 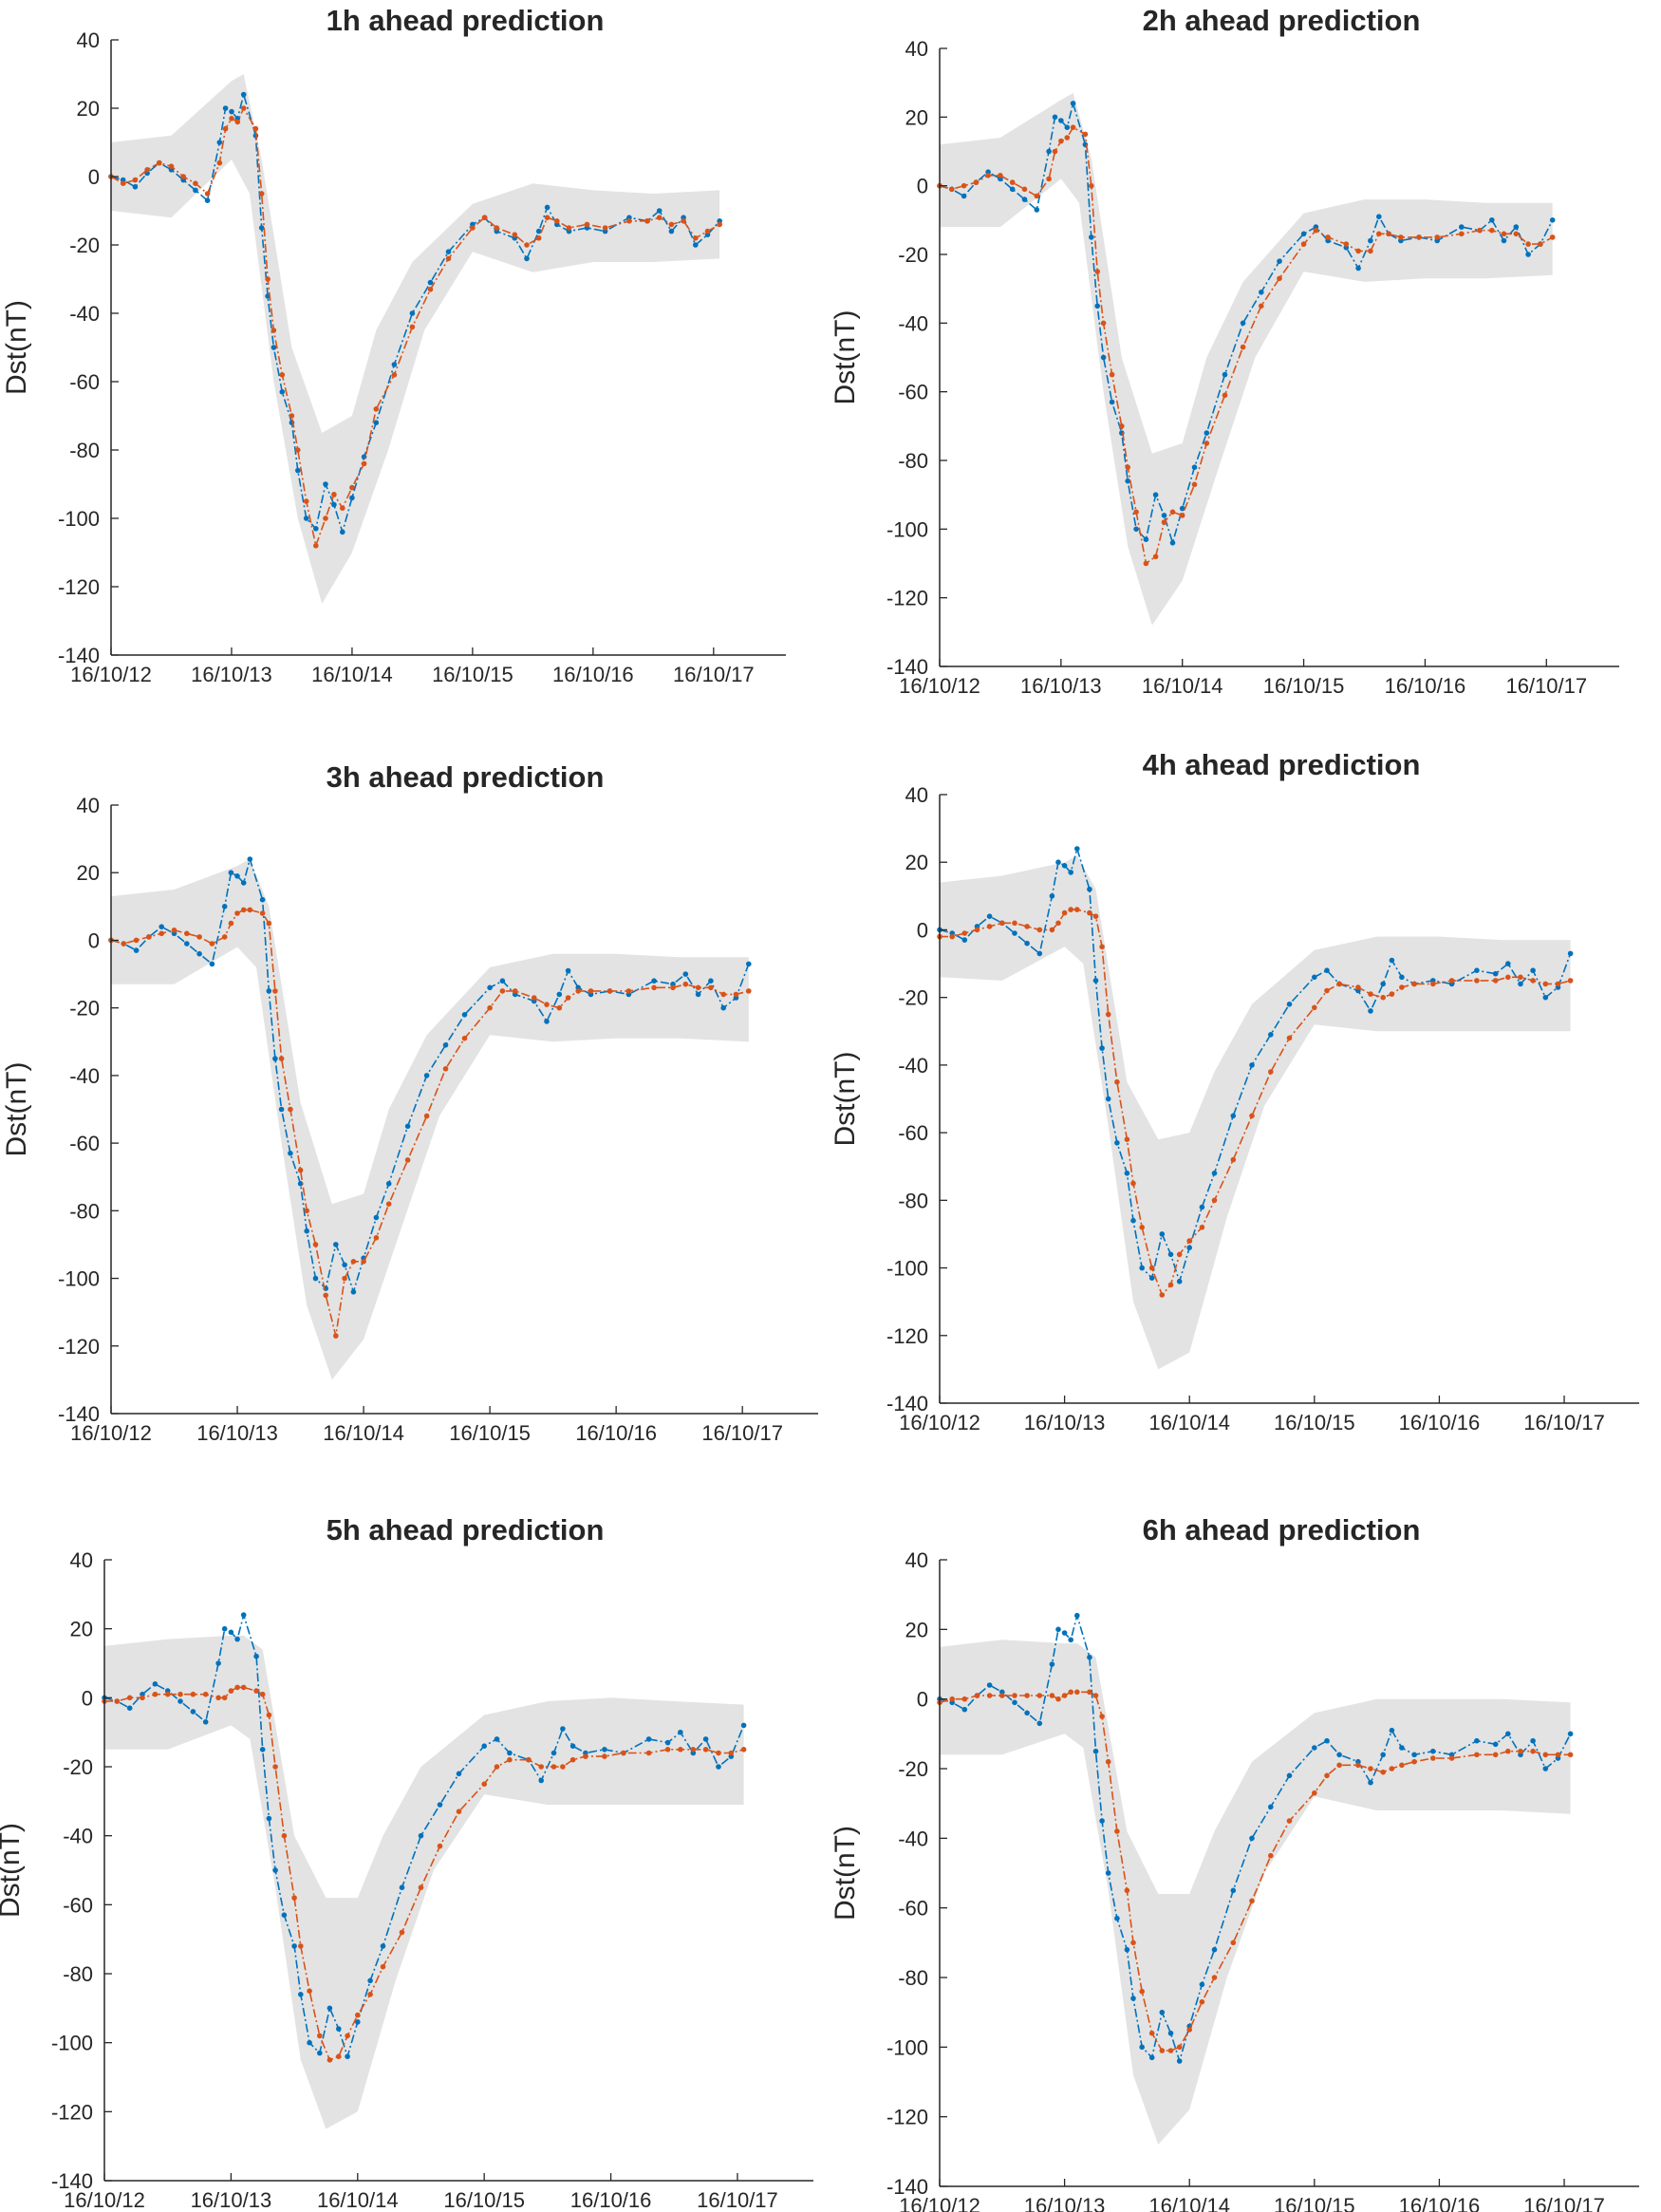 What do you see at coordinates (78, 1974) in the screenshot?
I see `y-tick-label: -80` at bounding box center [78, 1974].